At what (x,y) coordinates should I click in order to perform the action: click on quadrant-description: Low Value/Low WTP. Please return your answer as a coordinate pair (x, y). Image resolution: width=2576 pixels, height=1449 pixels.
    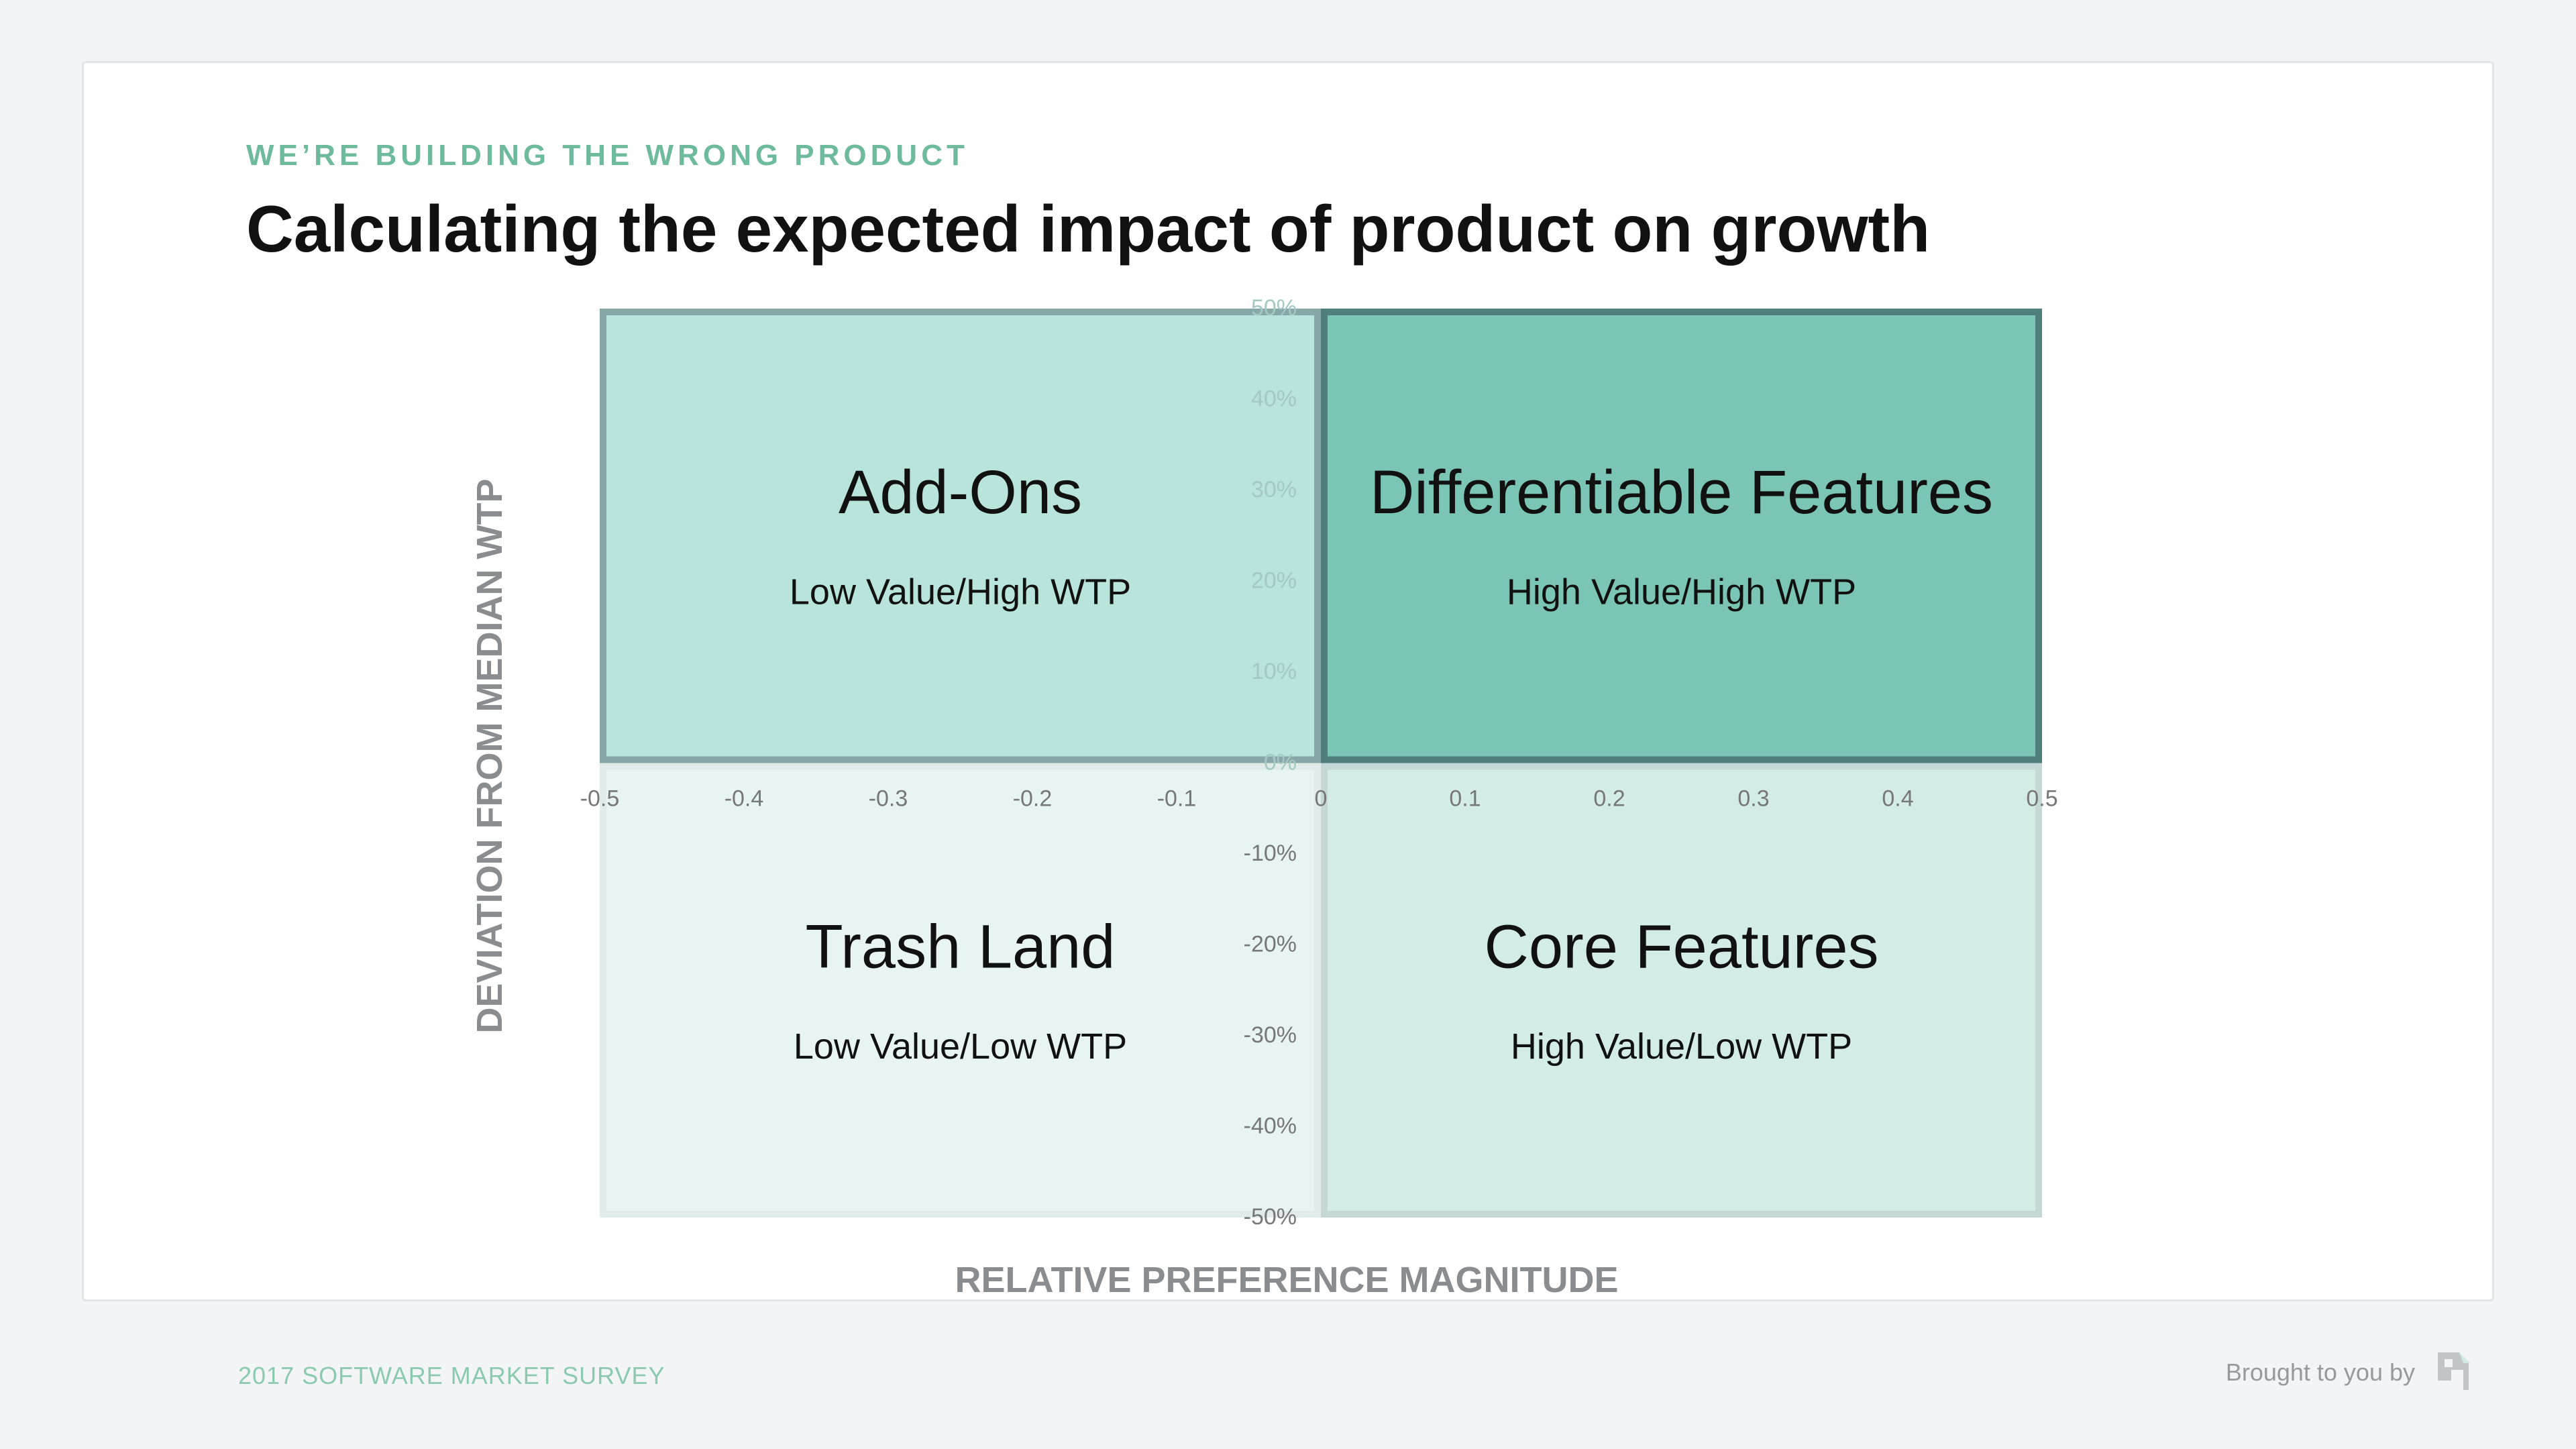
    Looking at the image, I should click on (960, 1046).